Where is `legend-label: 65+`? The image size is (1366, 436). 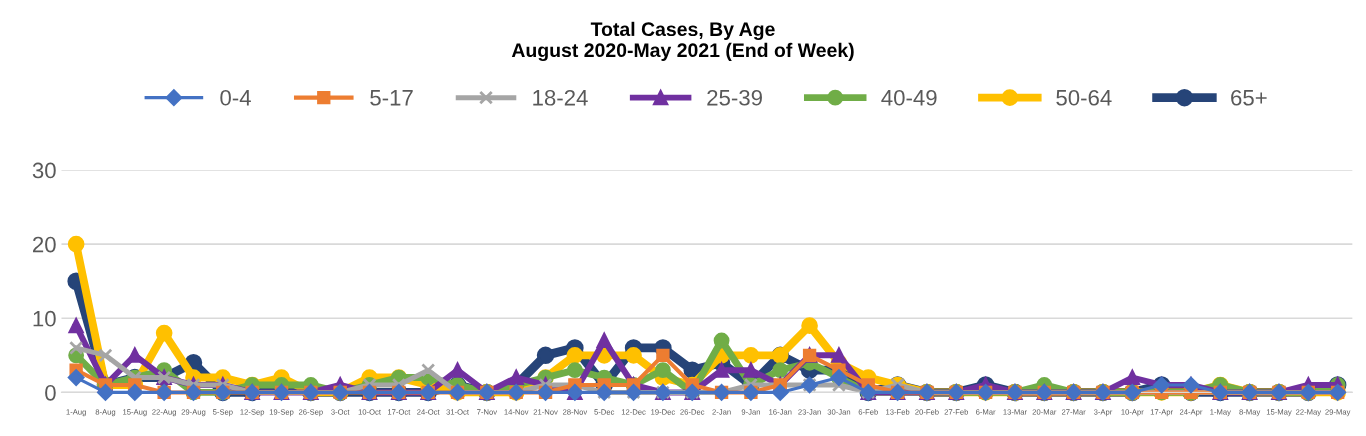 legend-label: 65+ is located at coordinates (1249, 97).